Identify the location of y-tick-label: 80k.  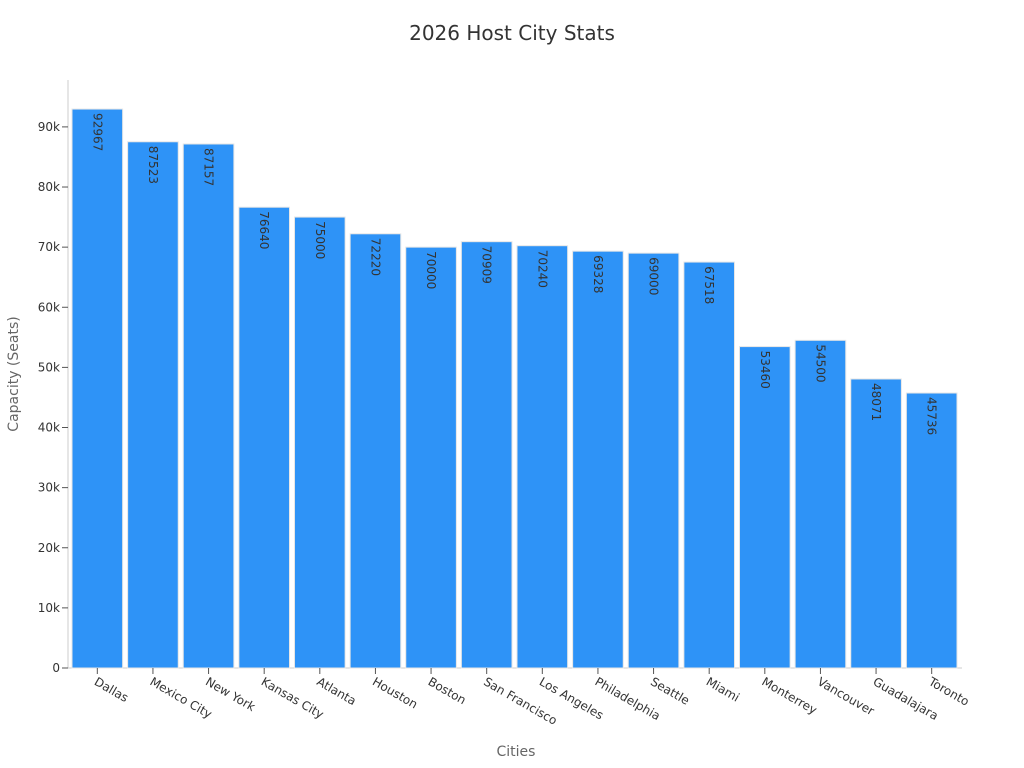
(49, 187).